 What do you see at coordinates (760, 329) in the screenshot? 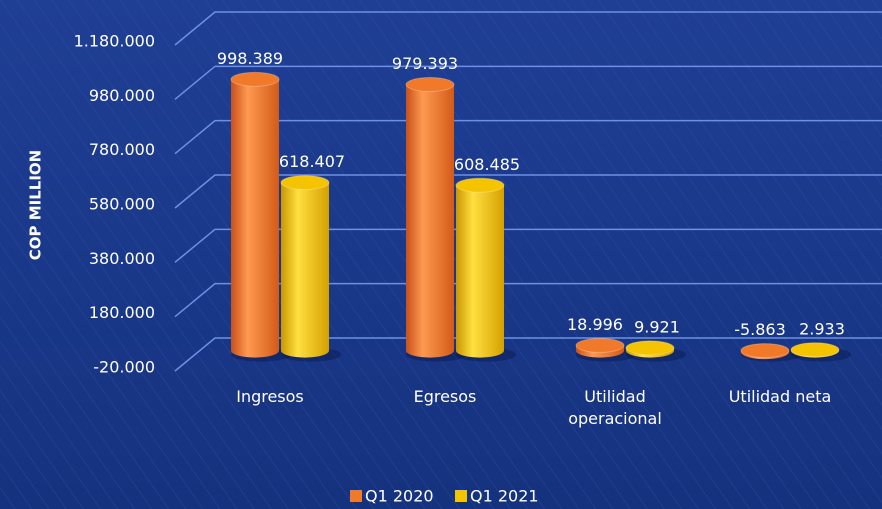
I see `data-label: -5.863` at bounding box center [760, 329].